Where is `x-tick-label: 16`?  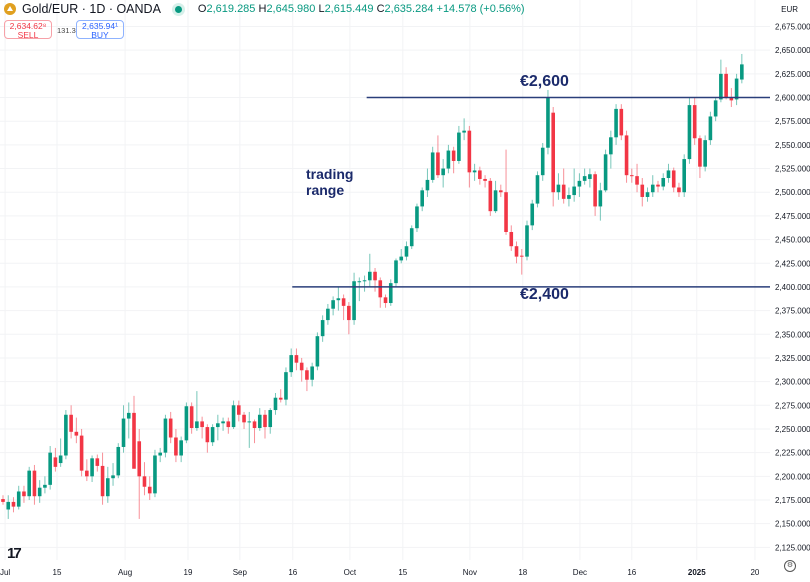
x-tick-label: 16 is located at coordinates (292, 572).